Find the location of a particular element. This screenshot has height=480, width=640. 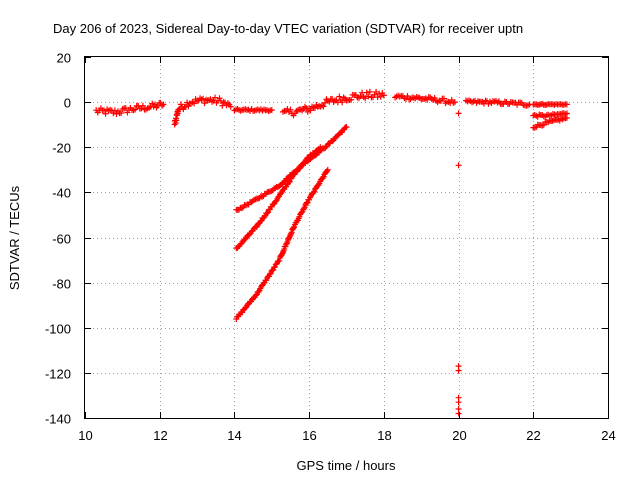

x-tick-label: 20 is located at coordinates (459, 435).